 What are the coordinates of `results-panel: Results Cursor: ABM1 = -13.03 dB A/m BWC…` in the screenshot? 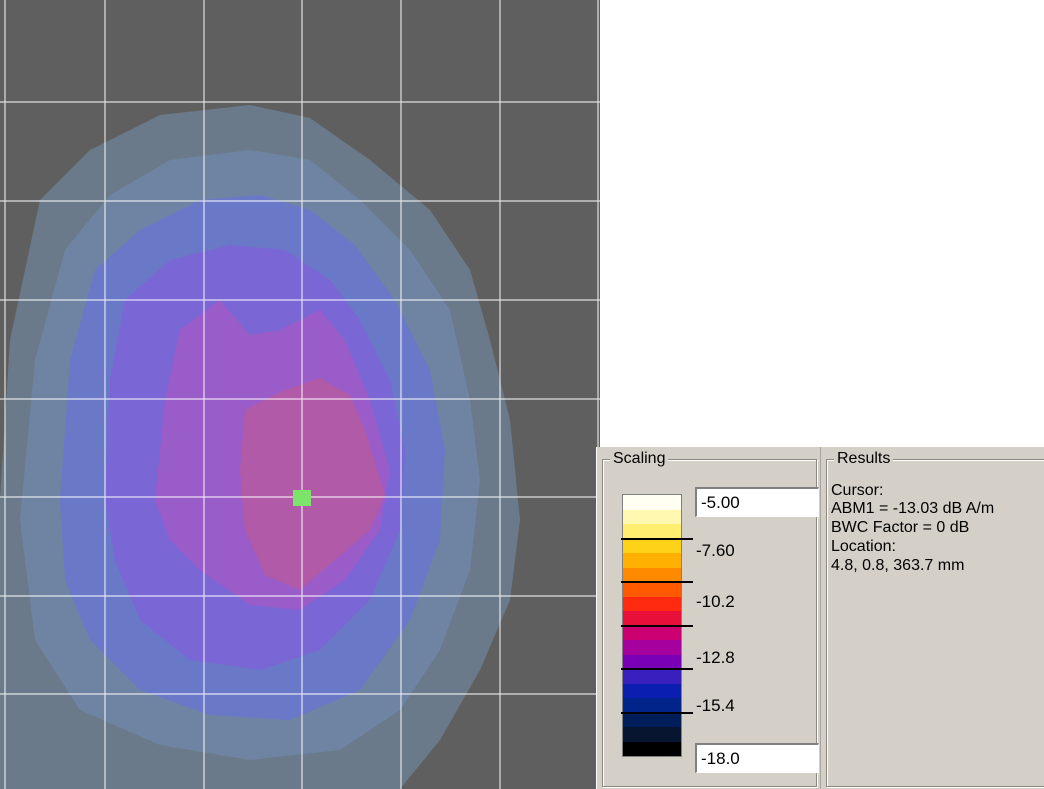 It's located at (932, 618).